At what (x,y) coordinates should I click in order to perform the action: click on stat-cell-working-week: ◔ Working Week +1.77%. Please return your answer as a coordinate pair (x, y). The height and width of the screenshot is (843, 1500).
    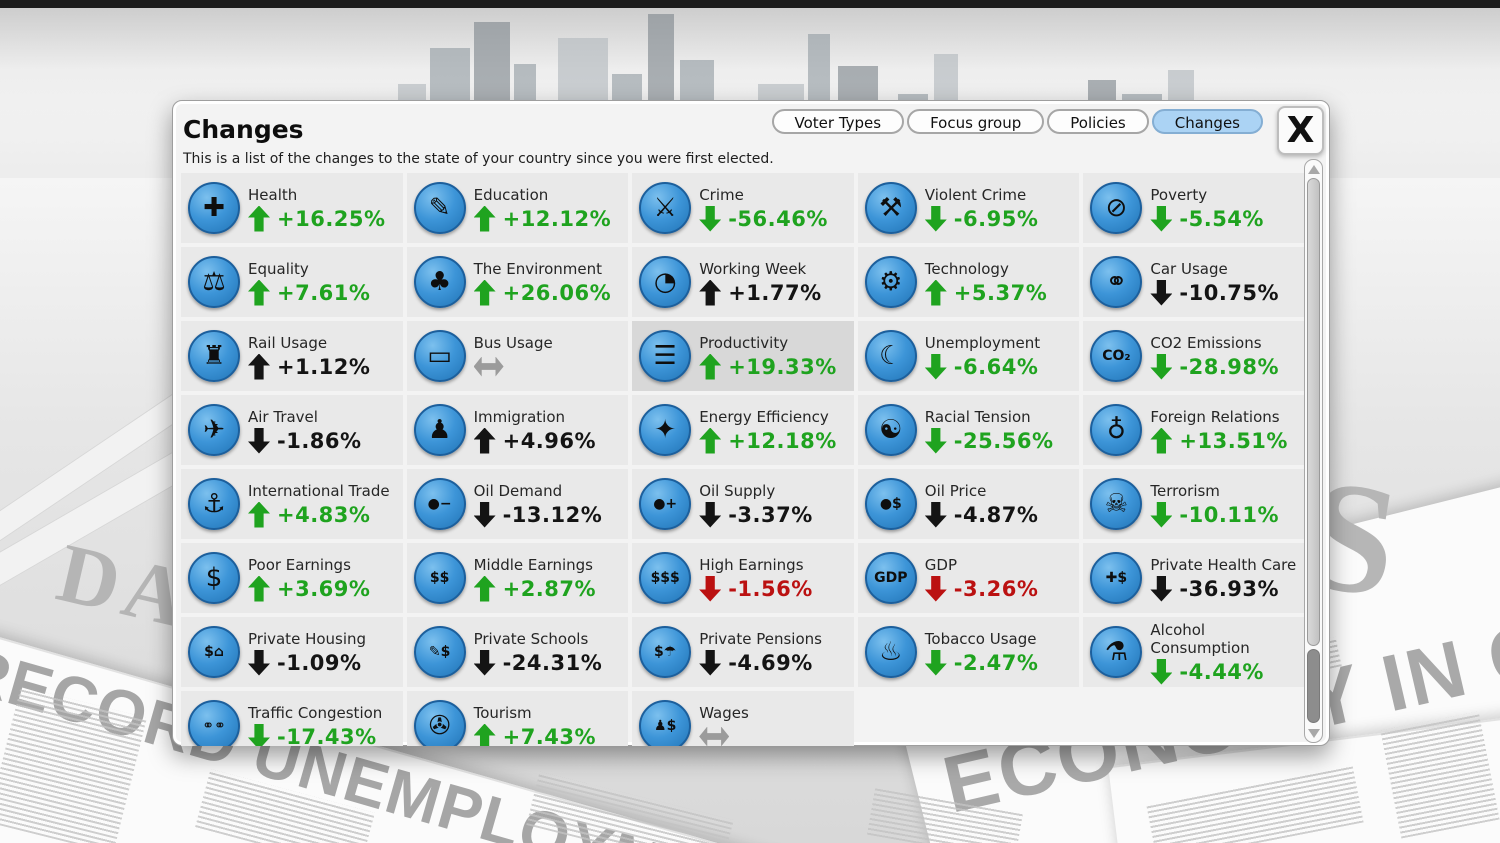
    Looking at the image, I should click on (743, 282).